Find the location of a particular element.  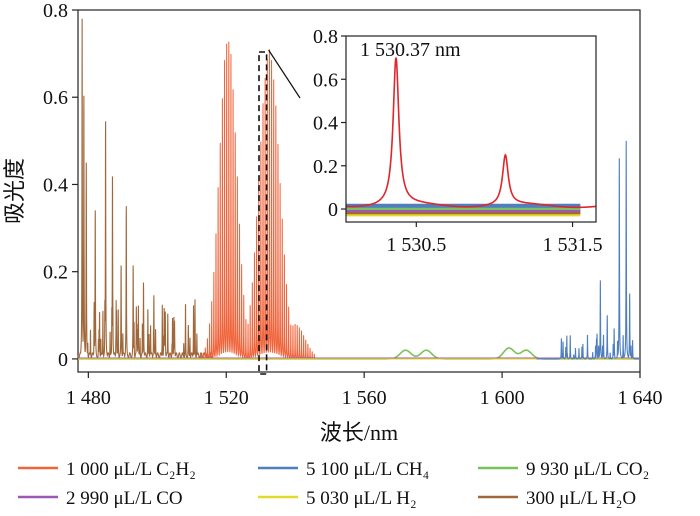

inset-y-tick-label: 0.4 is located at coordinates (325, 124).